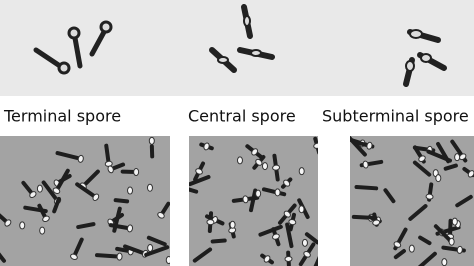 This screenshot has width=474, height=266. Describe the element at coordinates (395, 116) in the screenshot. I see `panel-label: Subterminal spore` at that location.